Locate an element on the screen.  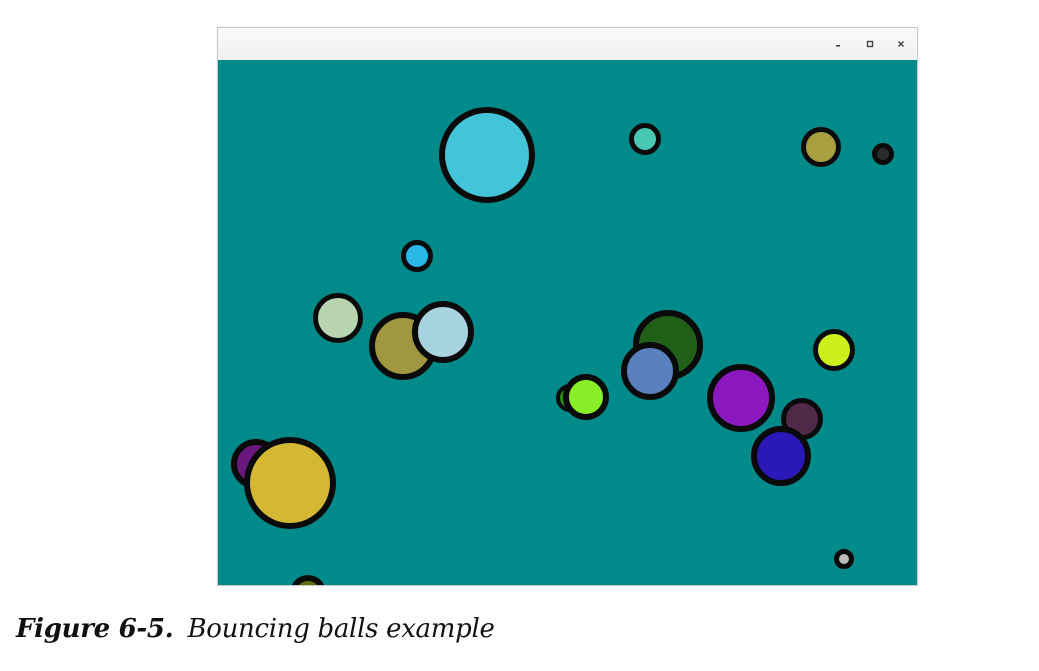
maximize-icon is located at coordinates (870, 44).